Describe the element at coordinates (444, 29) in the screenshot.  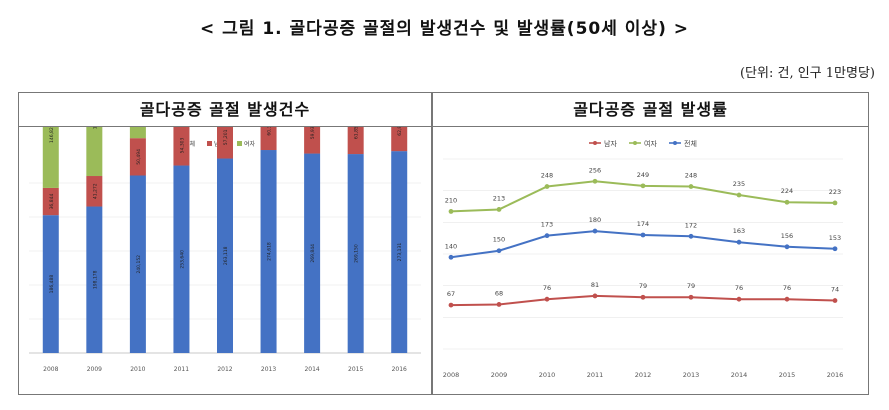
I see `figure-title: < 그림 1. 골다공증 골절의 발생건수 및 발생률(50세 이상) >` at that location.